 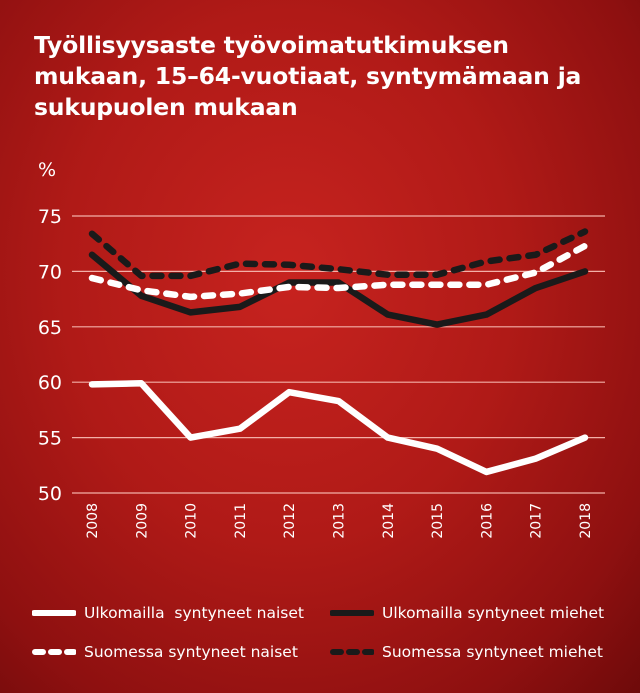 What do you see at coordinates (191, 652) in the screenshot?
I see `legend-label: Suomessa syntyneet naiset` at bounding box center [191, 652].